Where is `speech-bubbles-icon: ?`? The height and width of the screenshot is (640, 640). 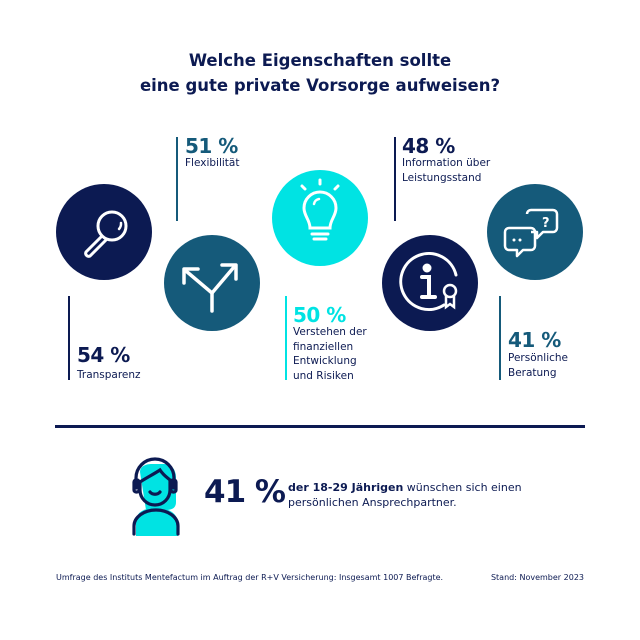
speech-bubbles-icon: ? is located at coordinates (535, 232).